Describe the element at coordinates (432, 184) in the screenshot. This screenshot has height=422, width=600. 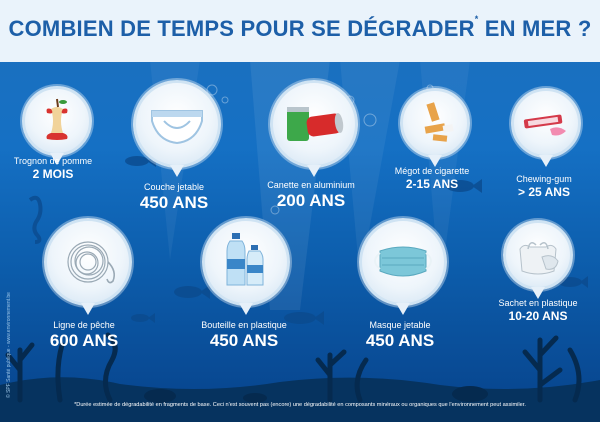
I see `item-duration: 2-15 ANS` at that location.